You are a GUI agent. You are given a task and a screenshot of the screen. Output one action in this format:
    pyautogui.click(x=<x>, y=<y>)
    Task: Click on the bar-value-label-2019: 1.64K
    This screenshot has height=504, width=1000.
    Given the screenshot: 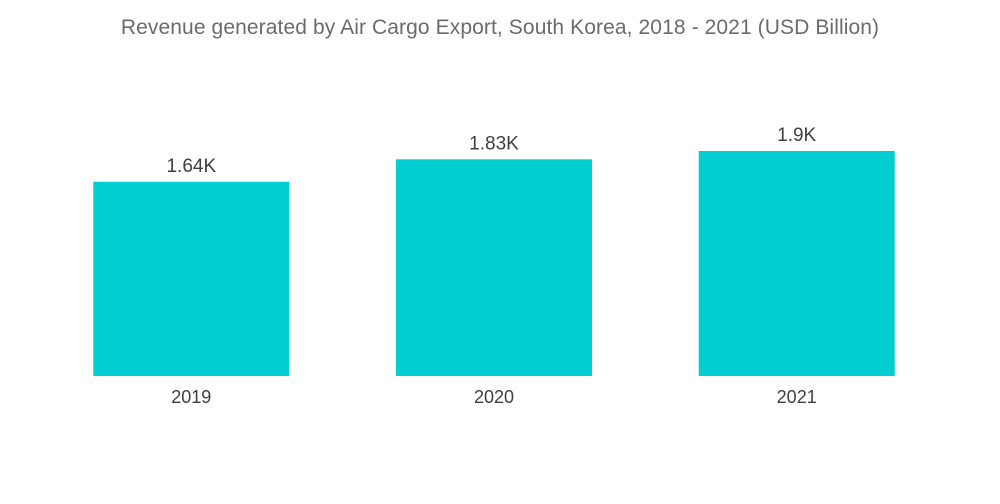 What is the action you would take?
    pyautogui.click(x=191, y=166)
    